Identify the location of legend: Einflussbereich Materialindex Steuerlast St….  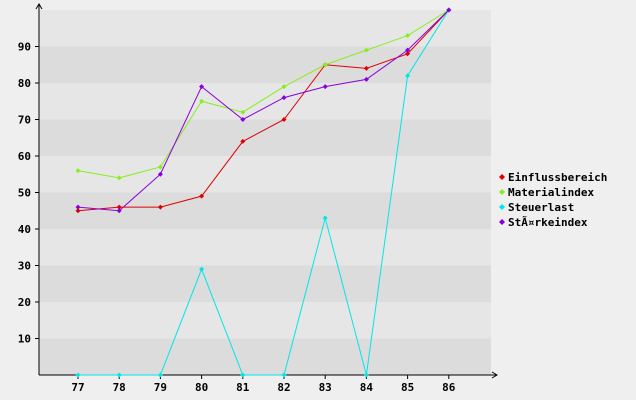
(553, 200).